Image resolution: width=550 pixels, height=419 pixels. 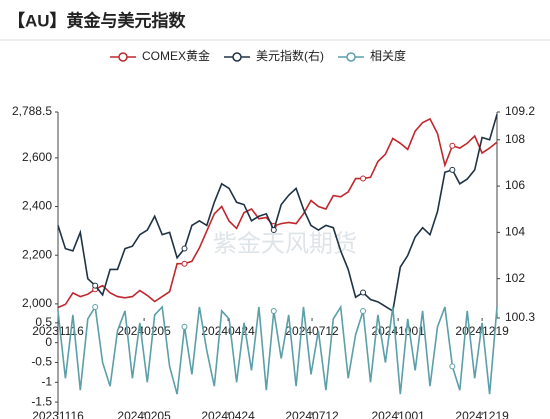 I want to click on y2-tick-label: 100.3, so click(x=520, y=317).